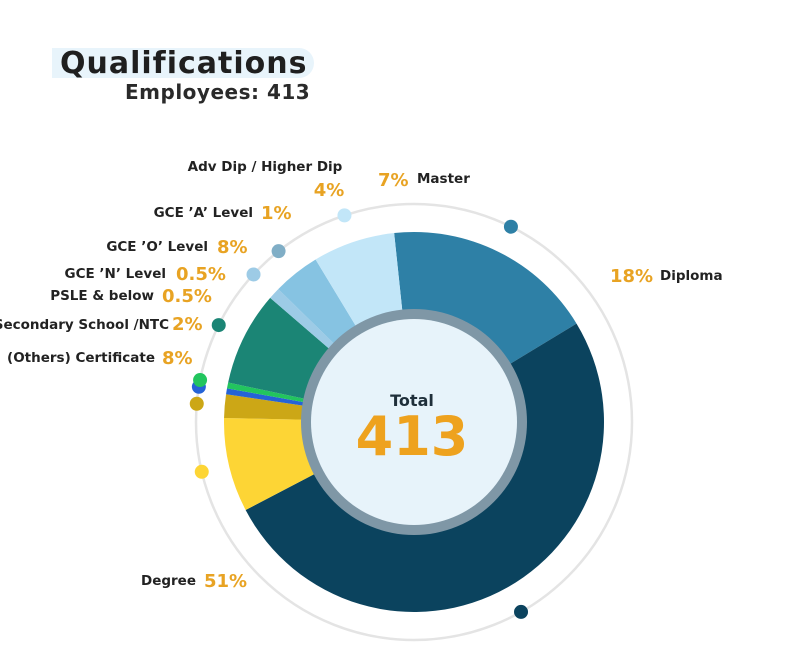 Image resolution: width=800 pixels, height=667 pixels. I want to click on slice-gce-a-level, so click(308, 324).